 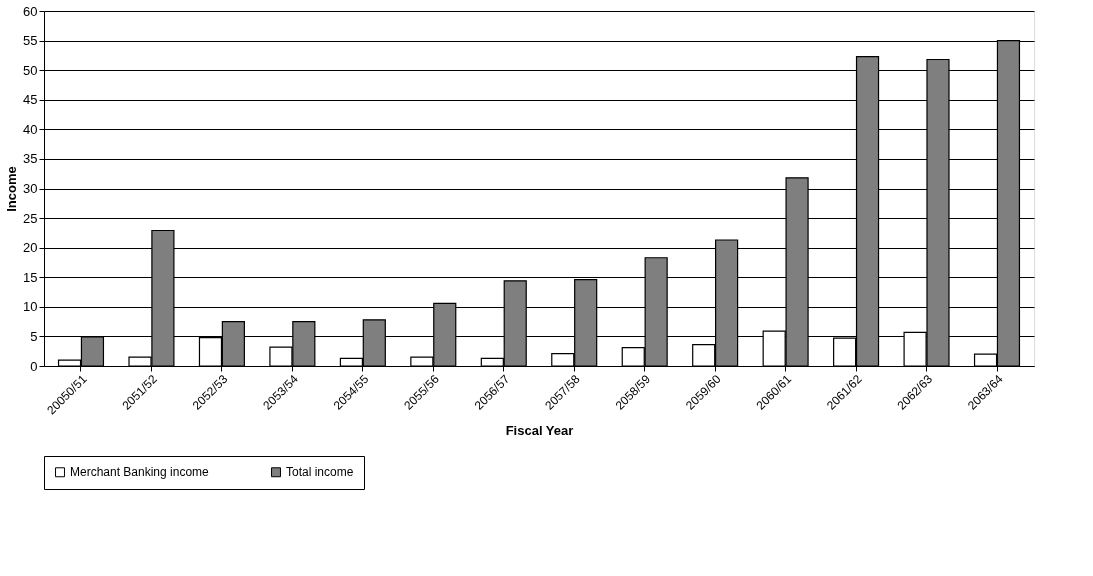 What do you see at coordinates (30, 129) in the screenshot?
I see `y-tick-label: 40` at bounding box center [30, 129].